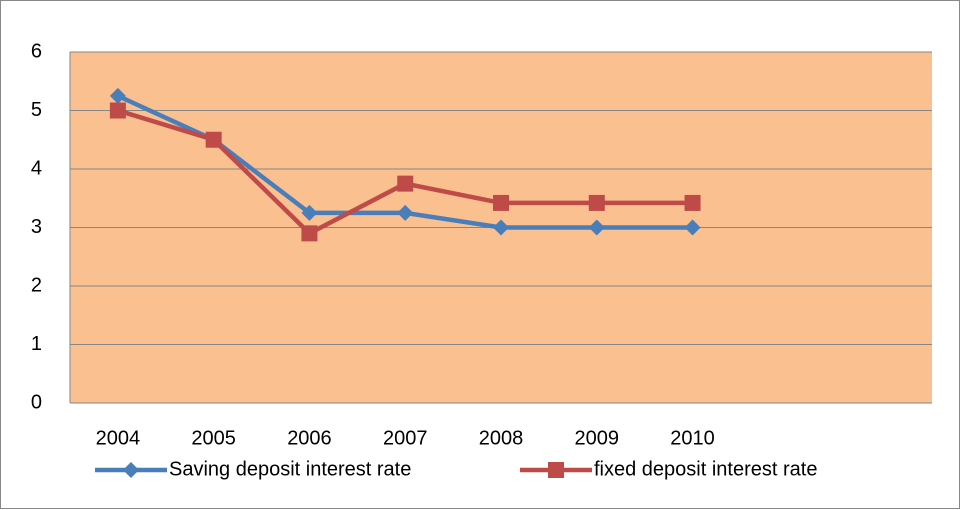  Describe the element at coordinates (501, 438) in the screenshot. I see `x-tick-label: 2008` at that location.